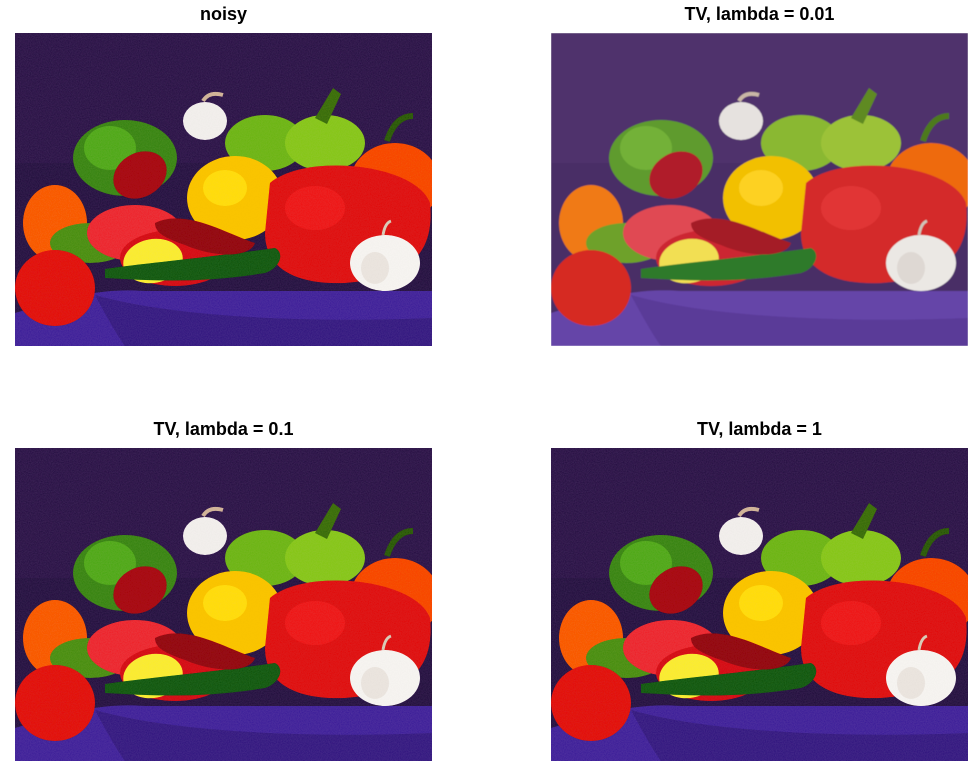 Image resolution: width=978 pixels, height=771 pixels. What do you see at coordinates (759, 14) in the screenshot?
I see `panel-title: TV, lambda = 0.01` at bounding box center [759, 14].